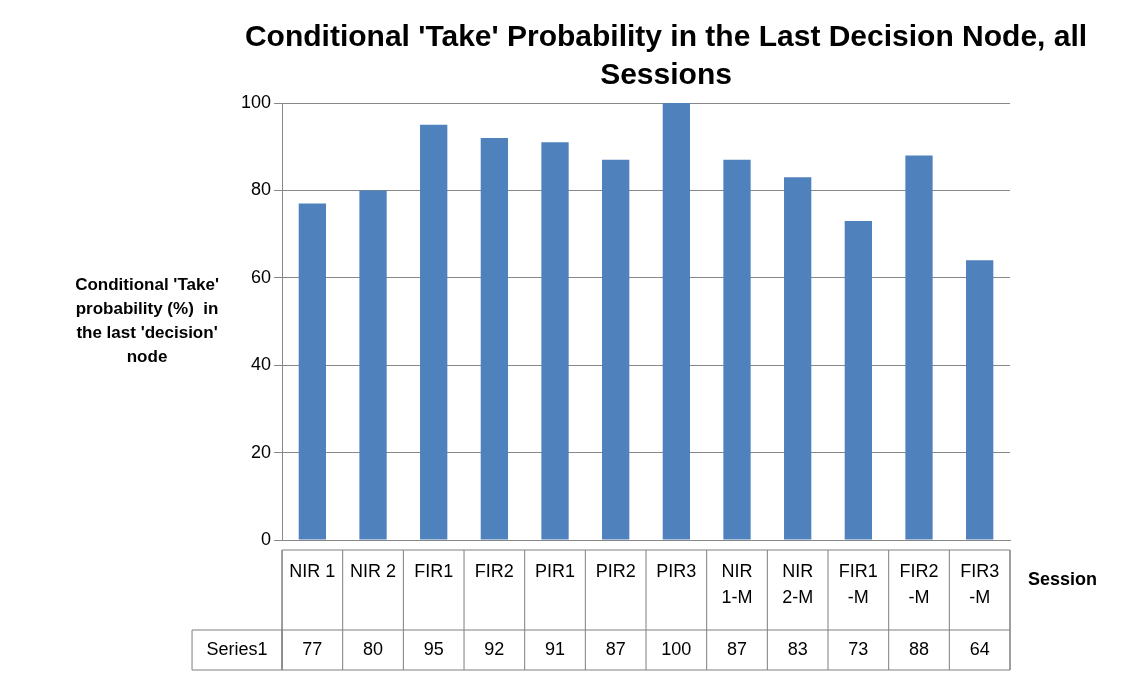 The image size is (1133, 696). I want to click on data-label: 100, so click(676, 648).